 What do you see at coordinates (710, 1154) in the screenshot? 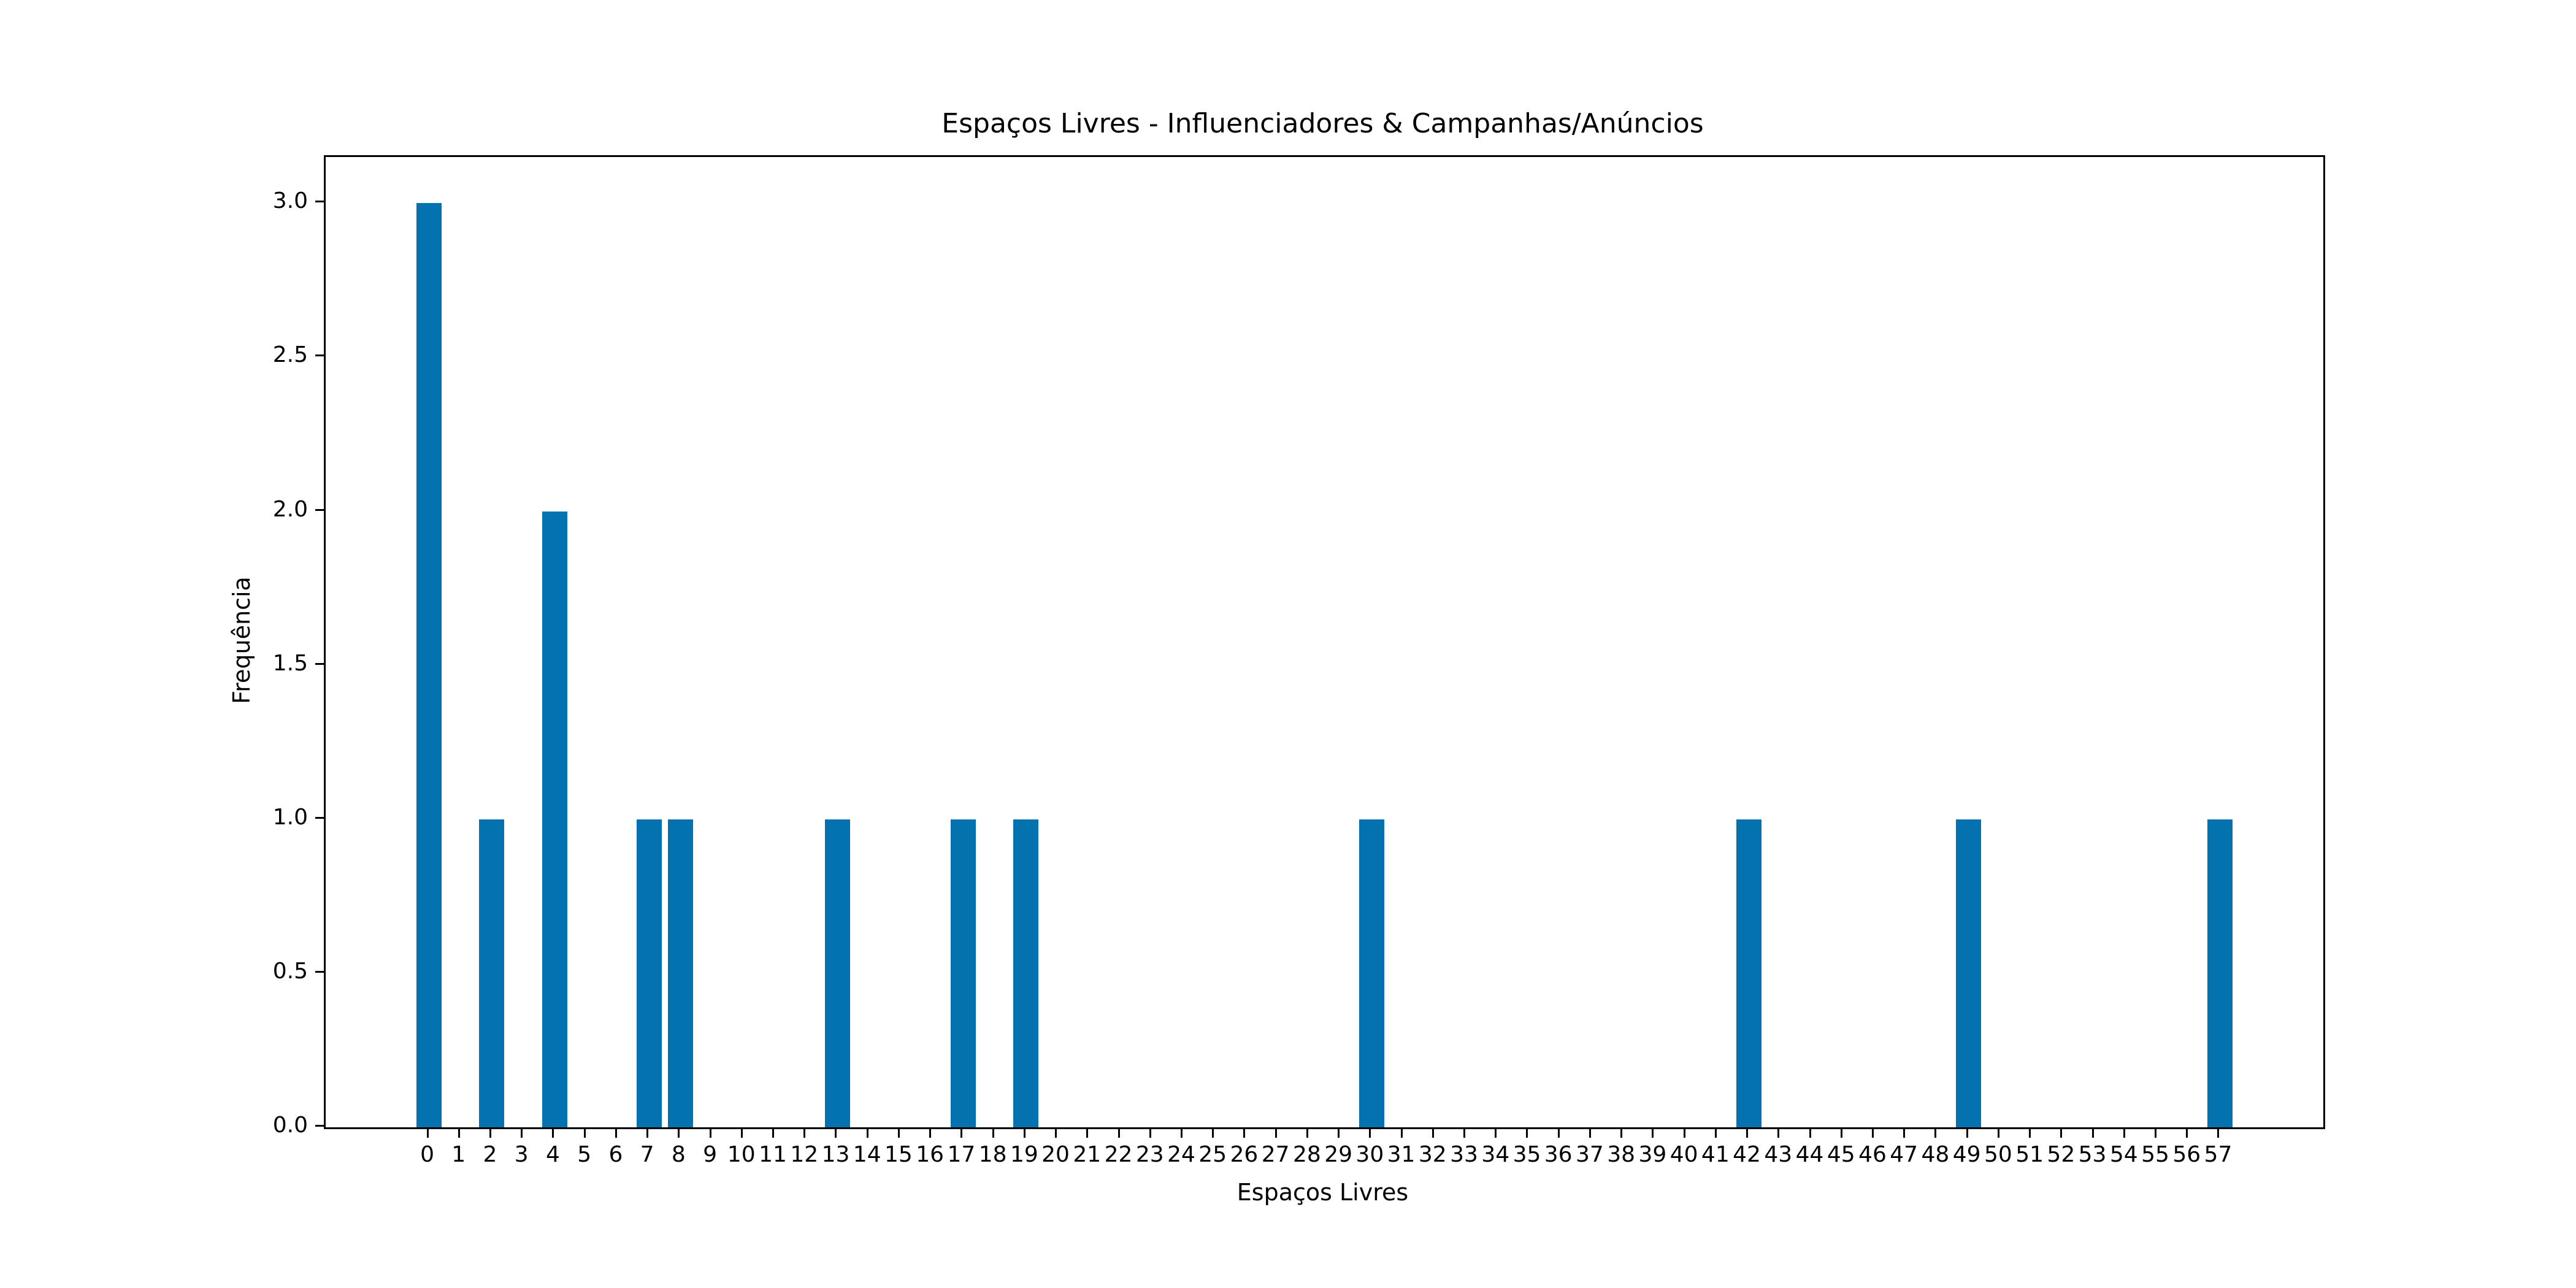
I see `x-tick-label-9: 9` at bounding box center [710, 1154].